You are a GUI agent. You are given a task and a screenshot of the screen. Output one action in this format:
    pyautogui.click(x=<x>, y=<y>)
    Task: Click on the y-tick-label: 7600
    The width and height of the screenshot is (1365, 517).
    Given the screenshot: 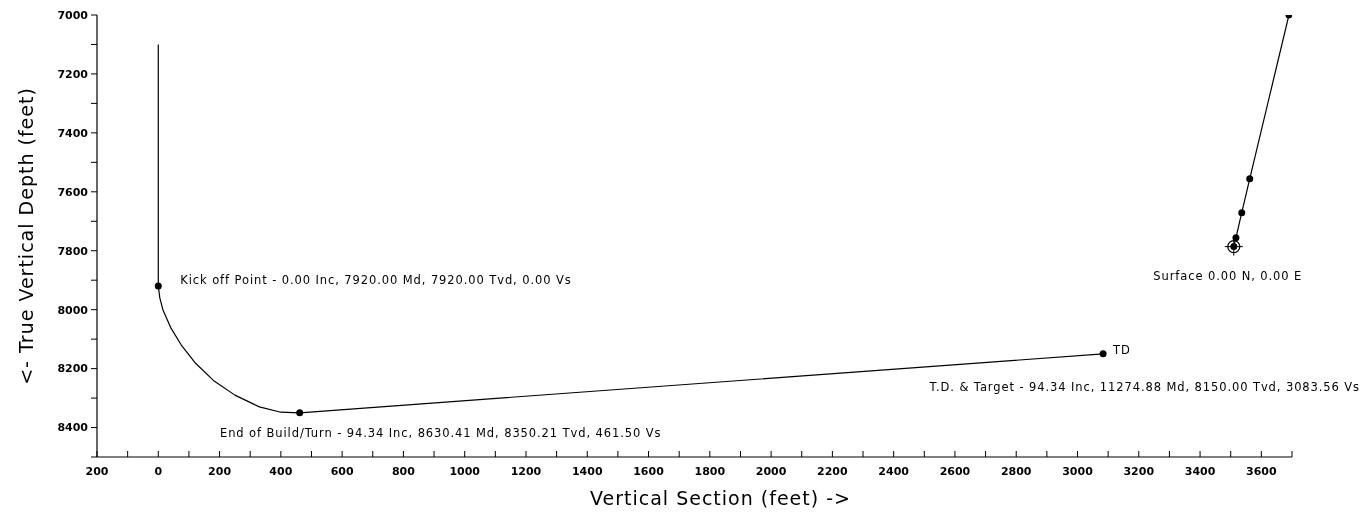 What is the action you would take?
    pyautogui.click(x=73, y=192)
    